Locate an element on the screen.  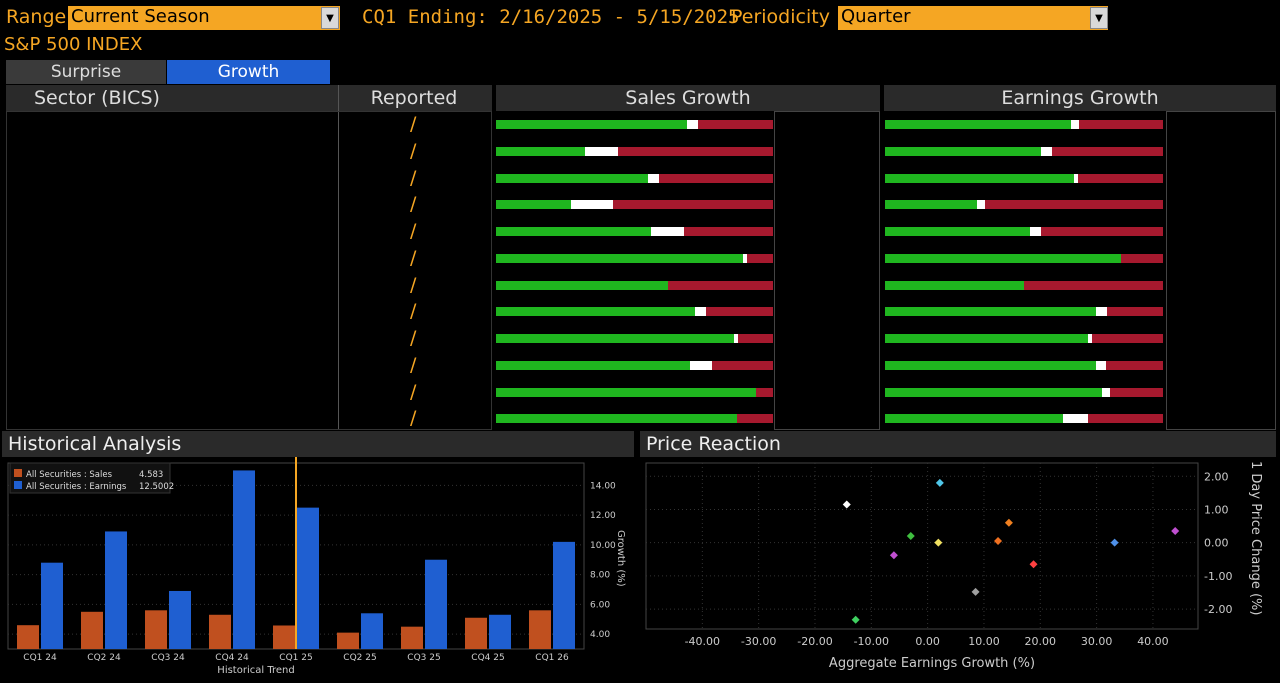
range-dropdown: Current Season is located at coordinates (204, 18).